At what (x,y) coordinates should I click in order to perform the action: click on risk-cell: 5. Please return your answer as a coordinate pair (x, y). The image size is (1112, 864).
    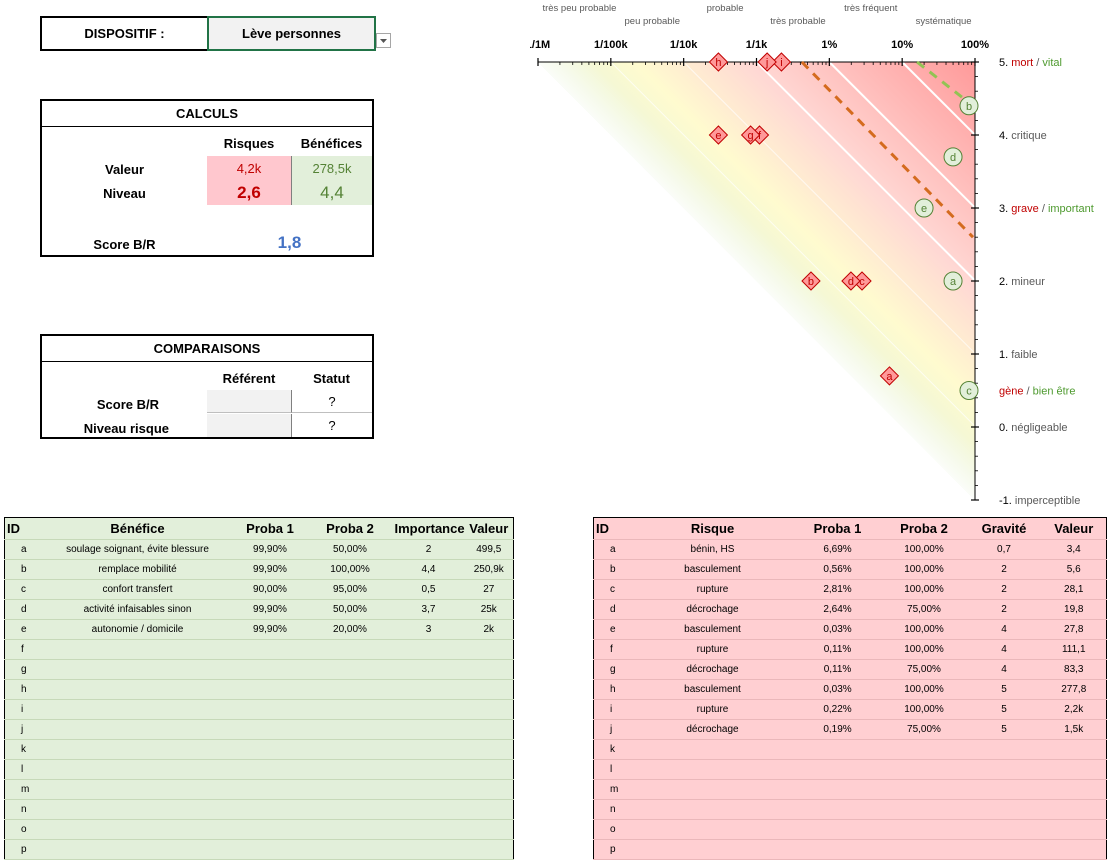
    Looking at the image, I should click on (1004, 729).